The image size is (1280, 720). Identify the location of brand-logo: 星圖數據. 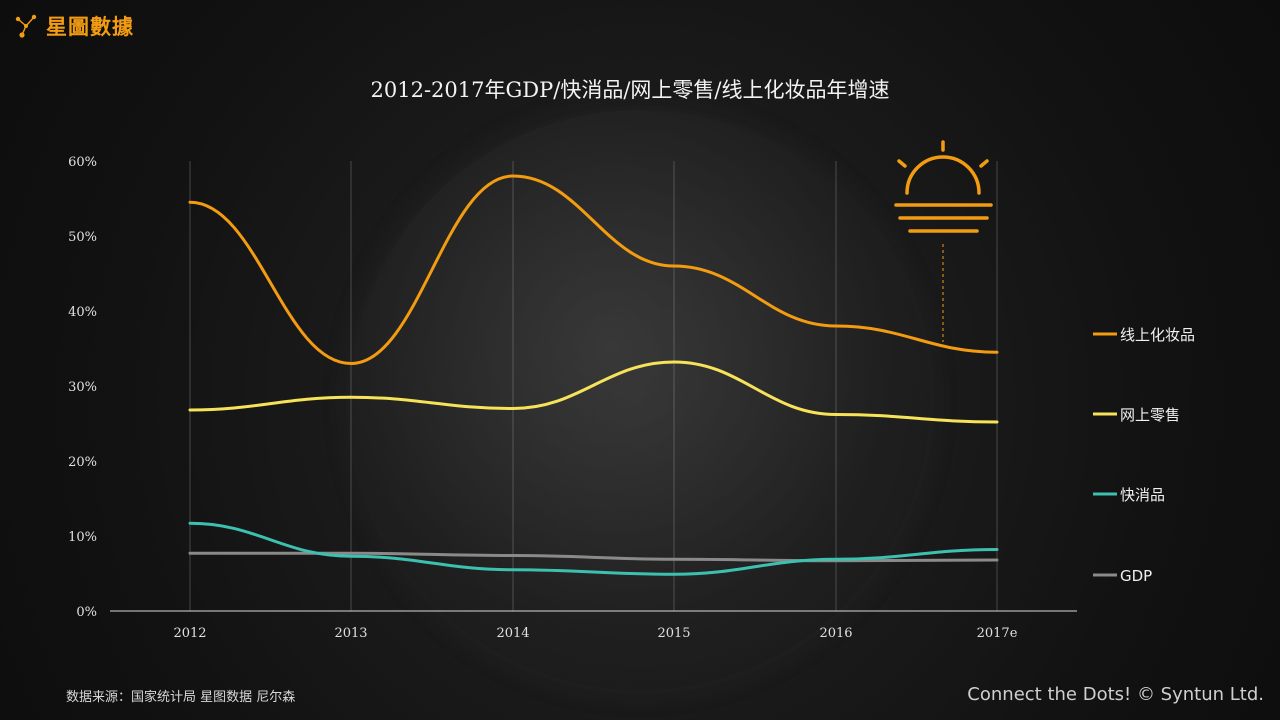
(74, 26).